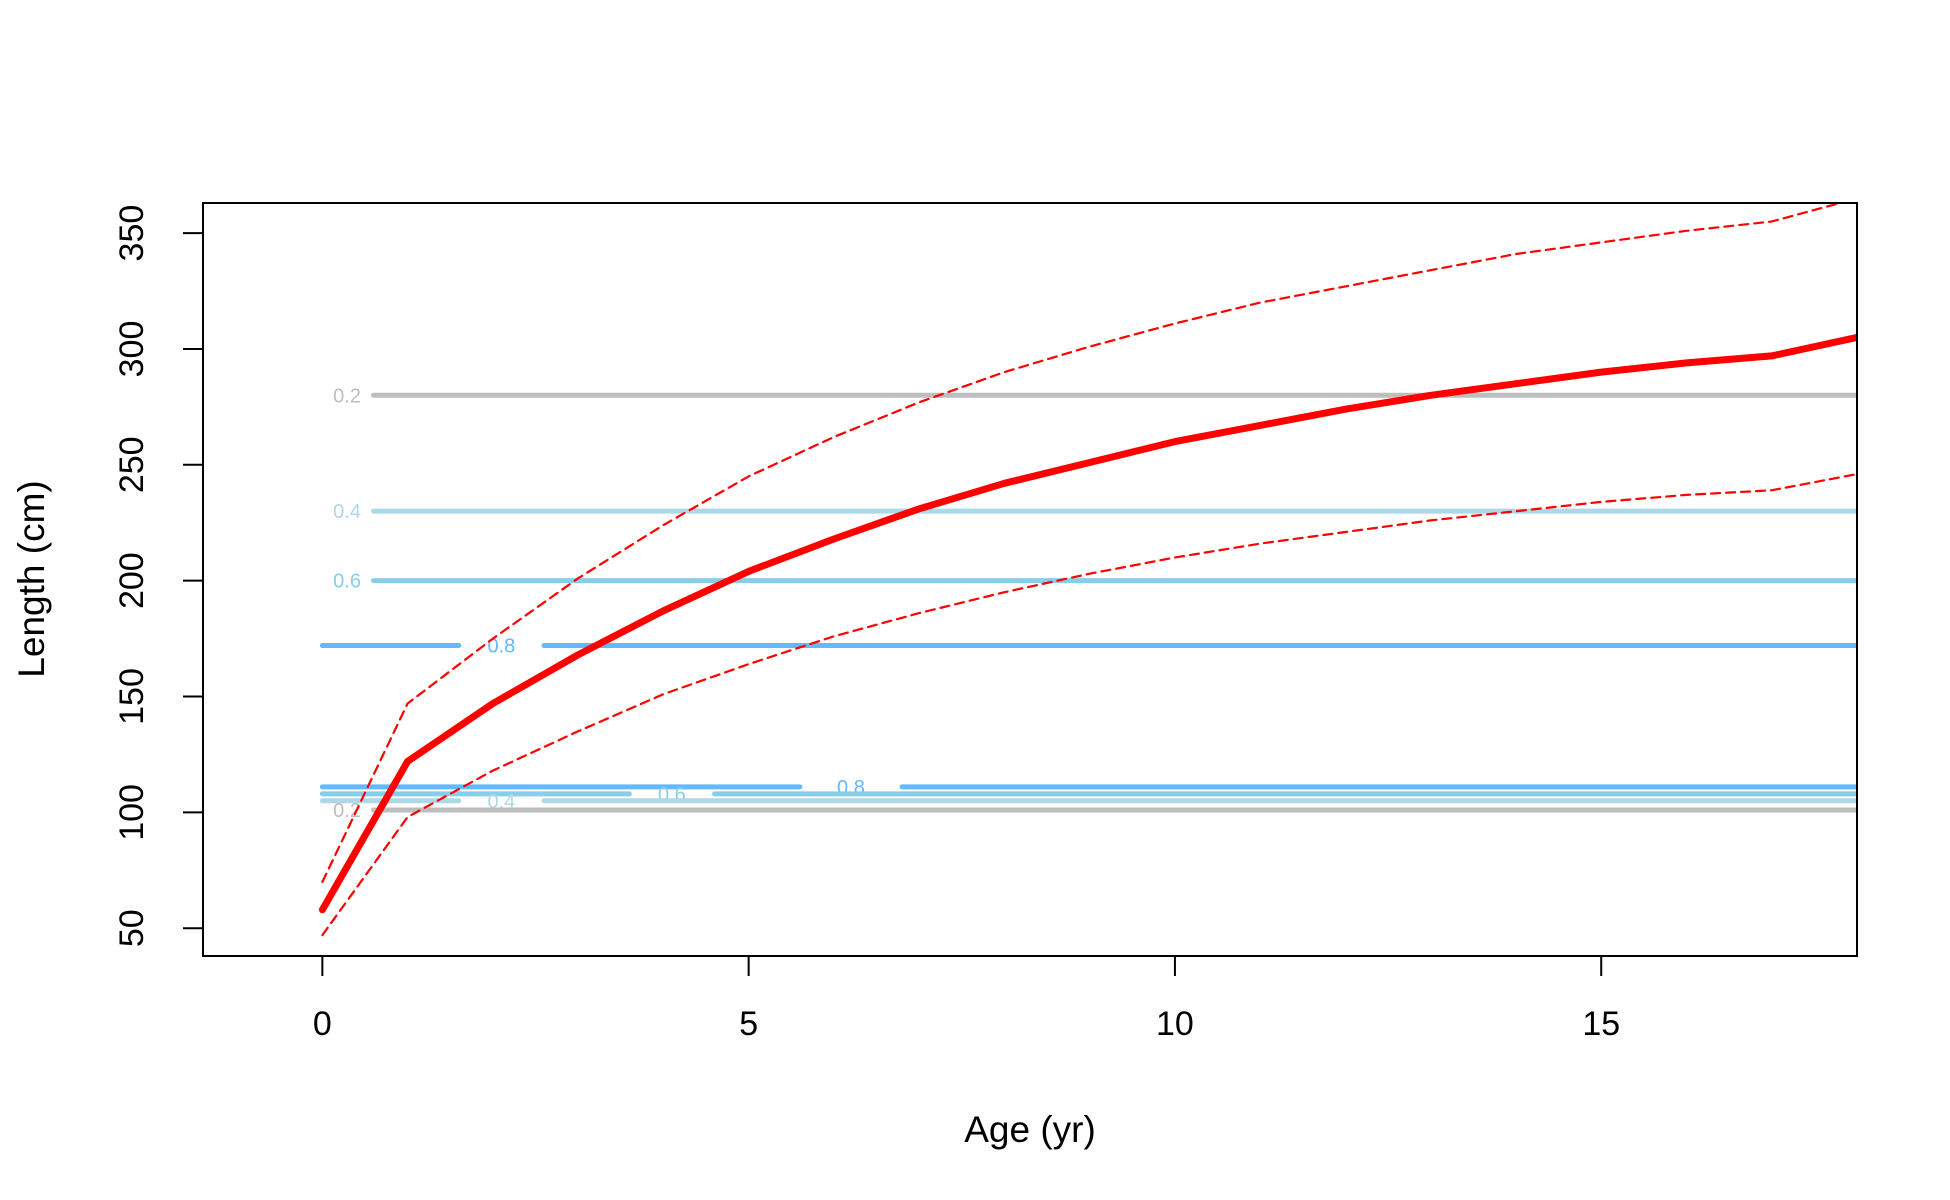  Describe the element at coordinates (1175, 1024) in the screenshot. I see `x-tick-label: 10` at that location.